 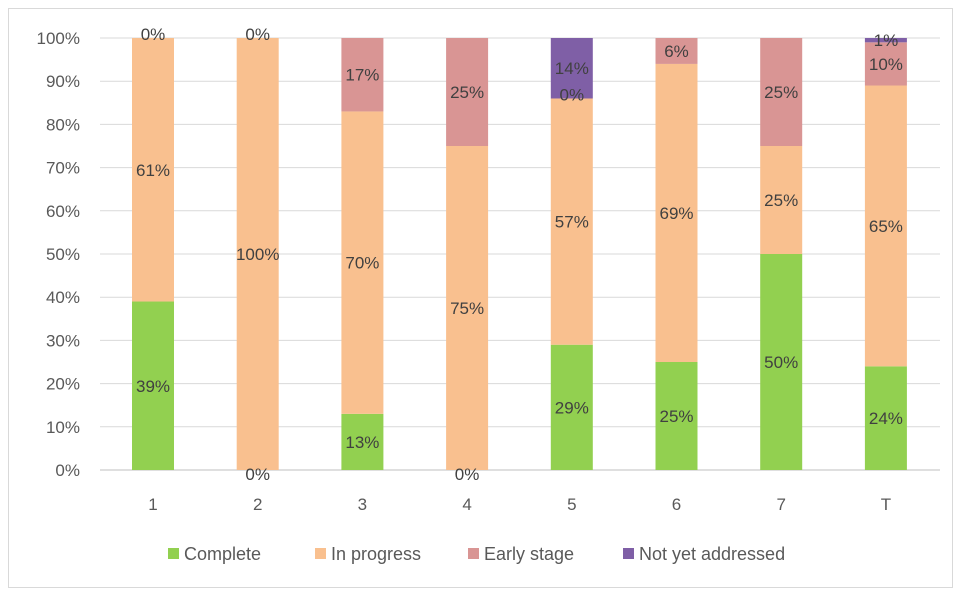 I want to click on legend-label: Complete, so click(x=222, y=554).